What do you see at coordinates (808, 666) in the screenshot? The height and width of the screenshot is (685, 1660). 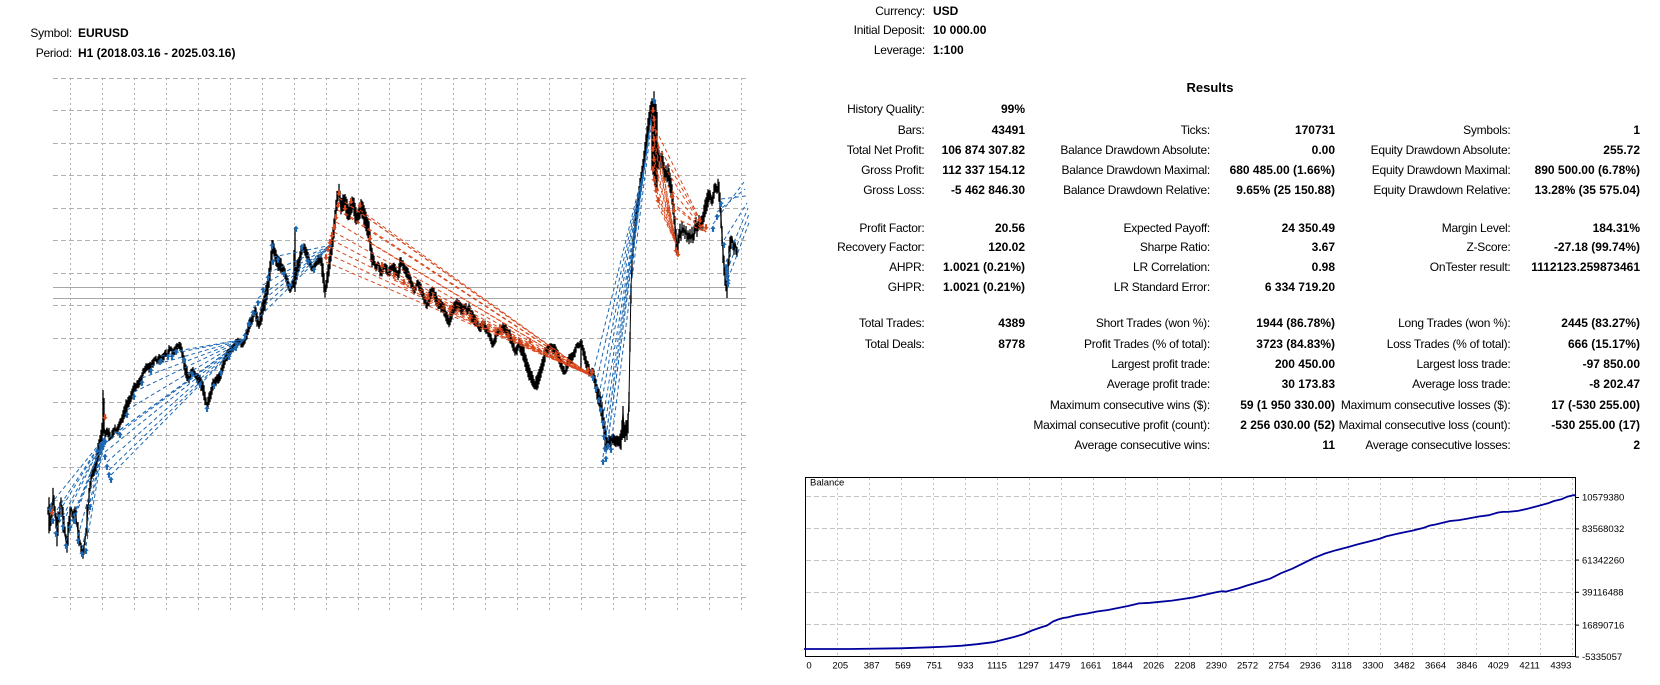 I see `svg-text: 0` at bounding box center [808, 666].